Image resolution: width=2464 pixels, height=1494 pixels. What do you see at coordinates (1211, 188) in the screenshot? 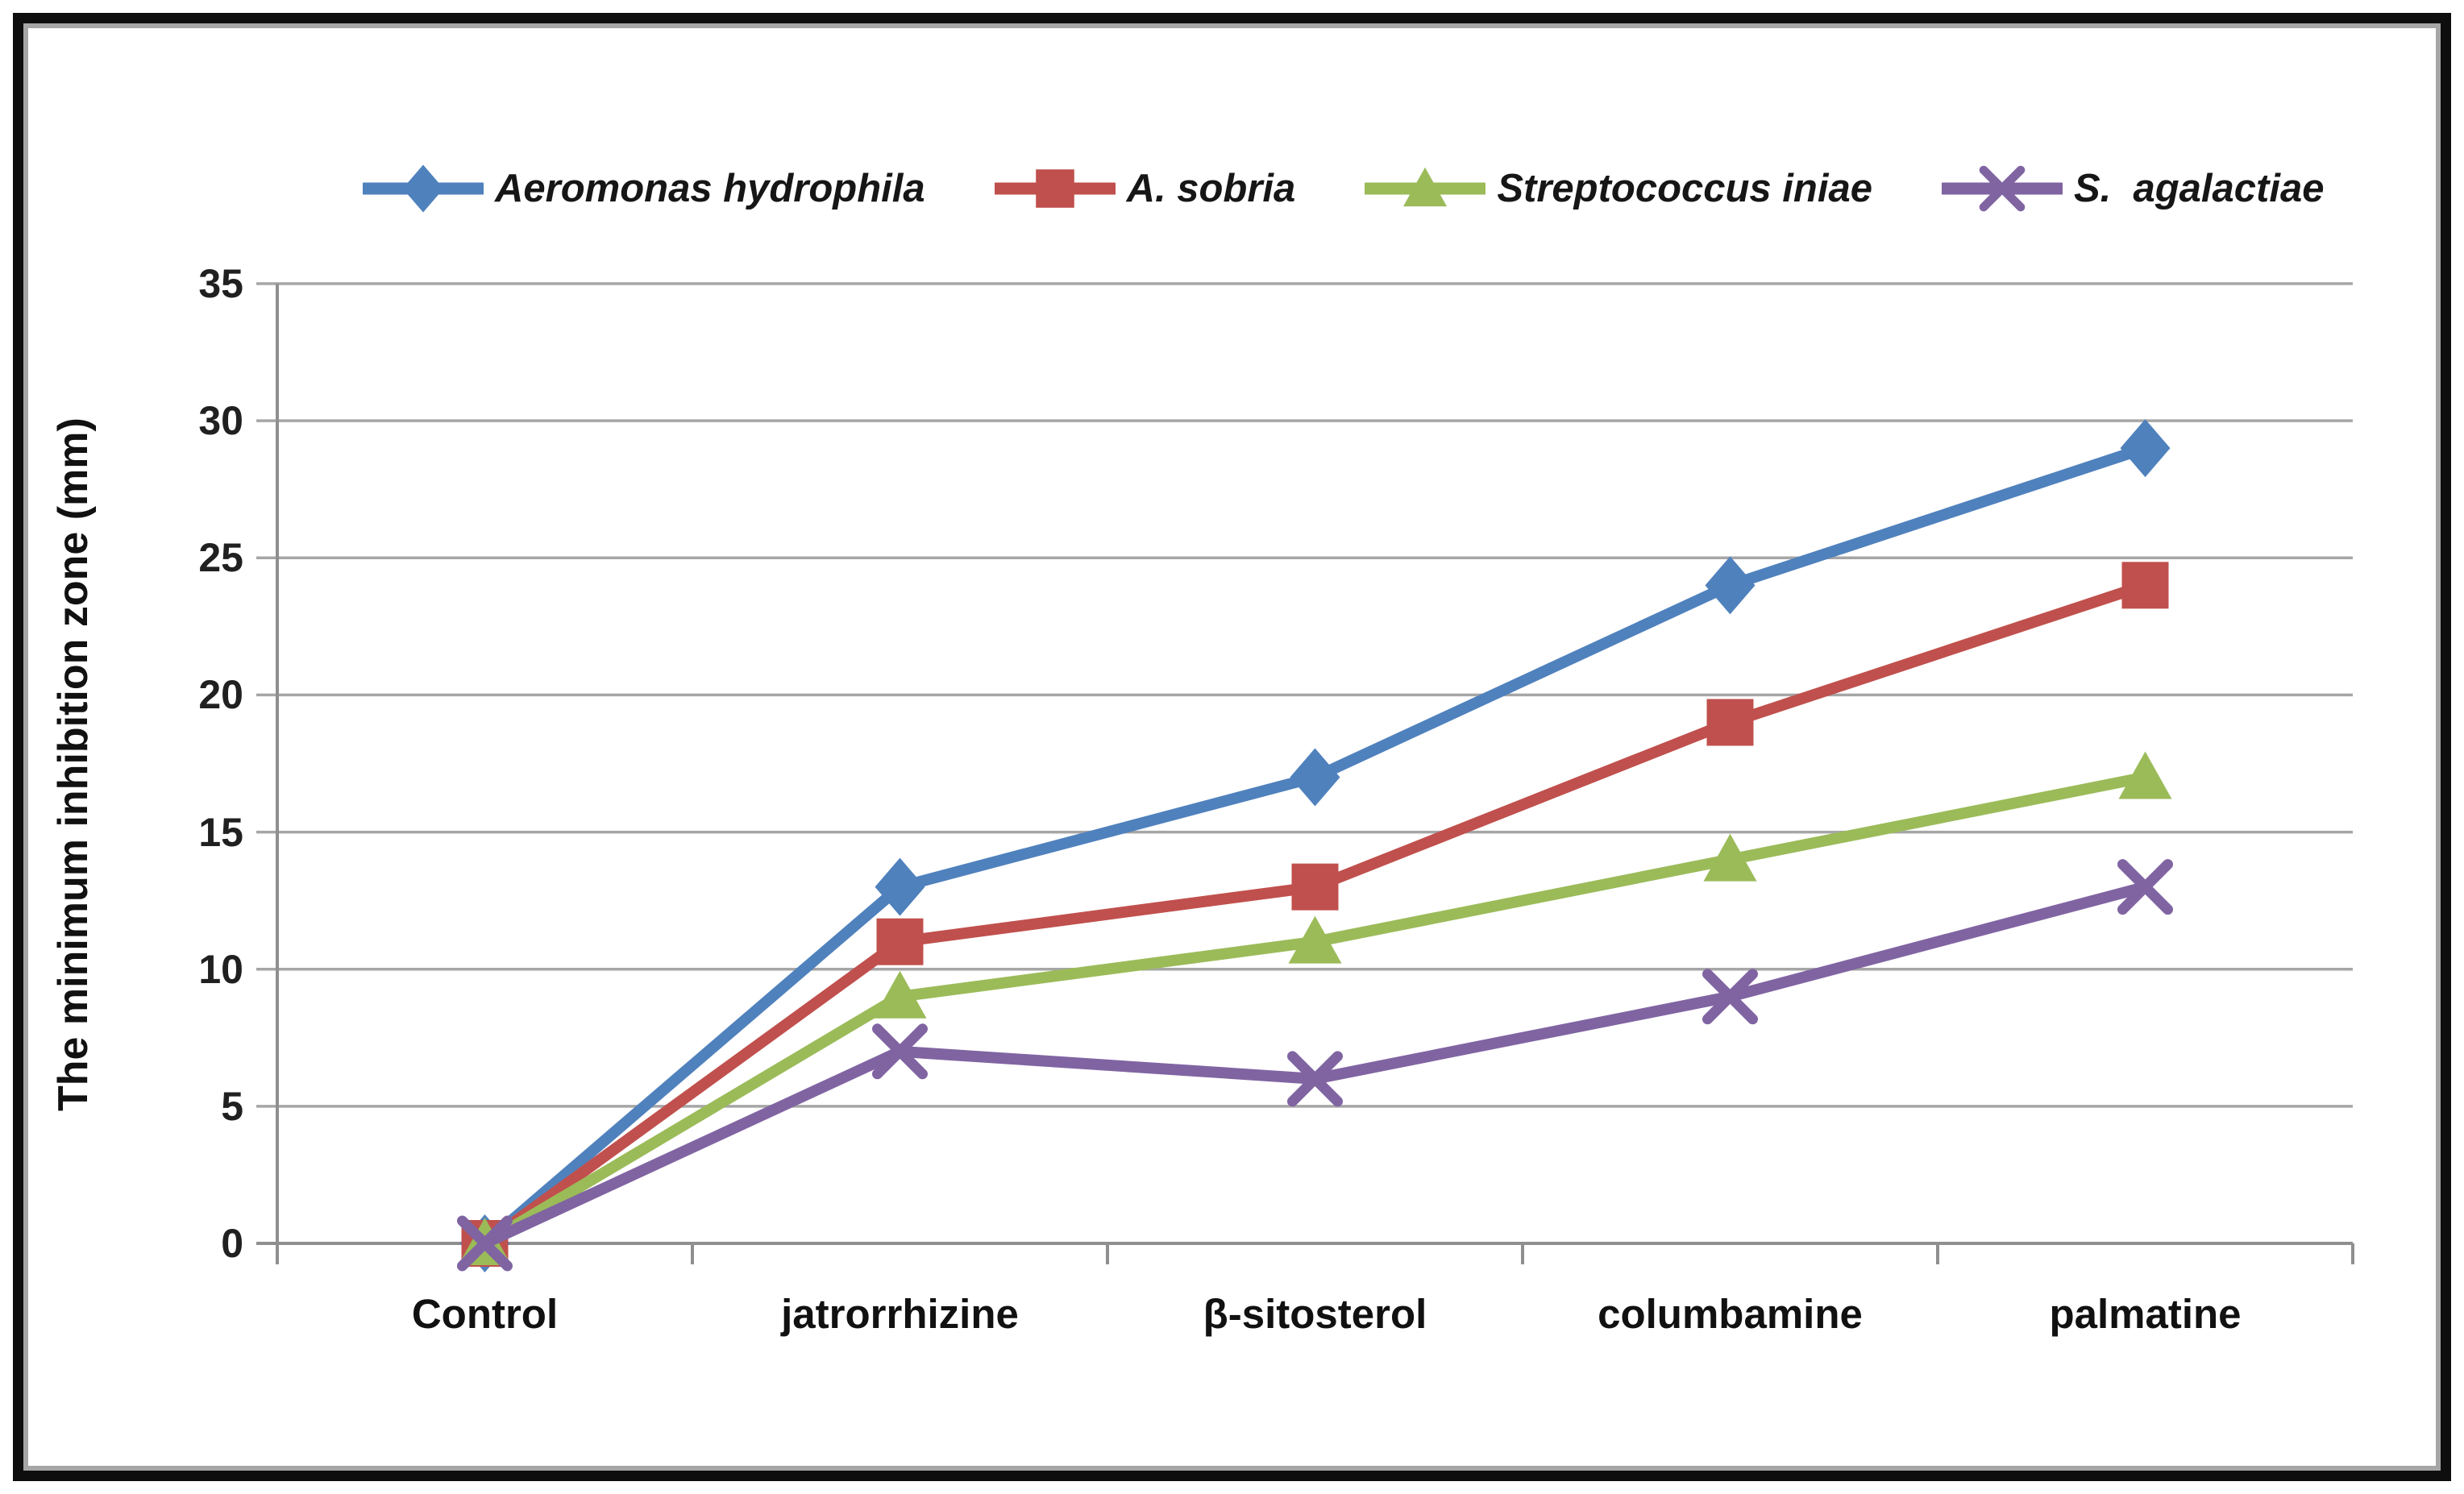
I see `legend-label-a-sobria: A. sobria` at bounding box center [1211, 188].